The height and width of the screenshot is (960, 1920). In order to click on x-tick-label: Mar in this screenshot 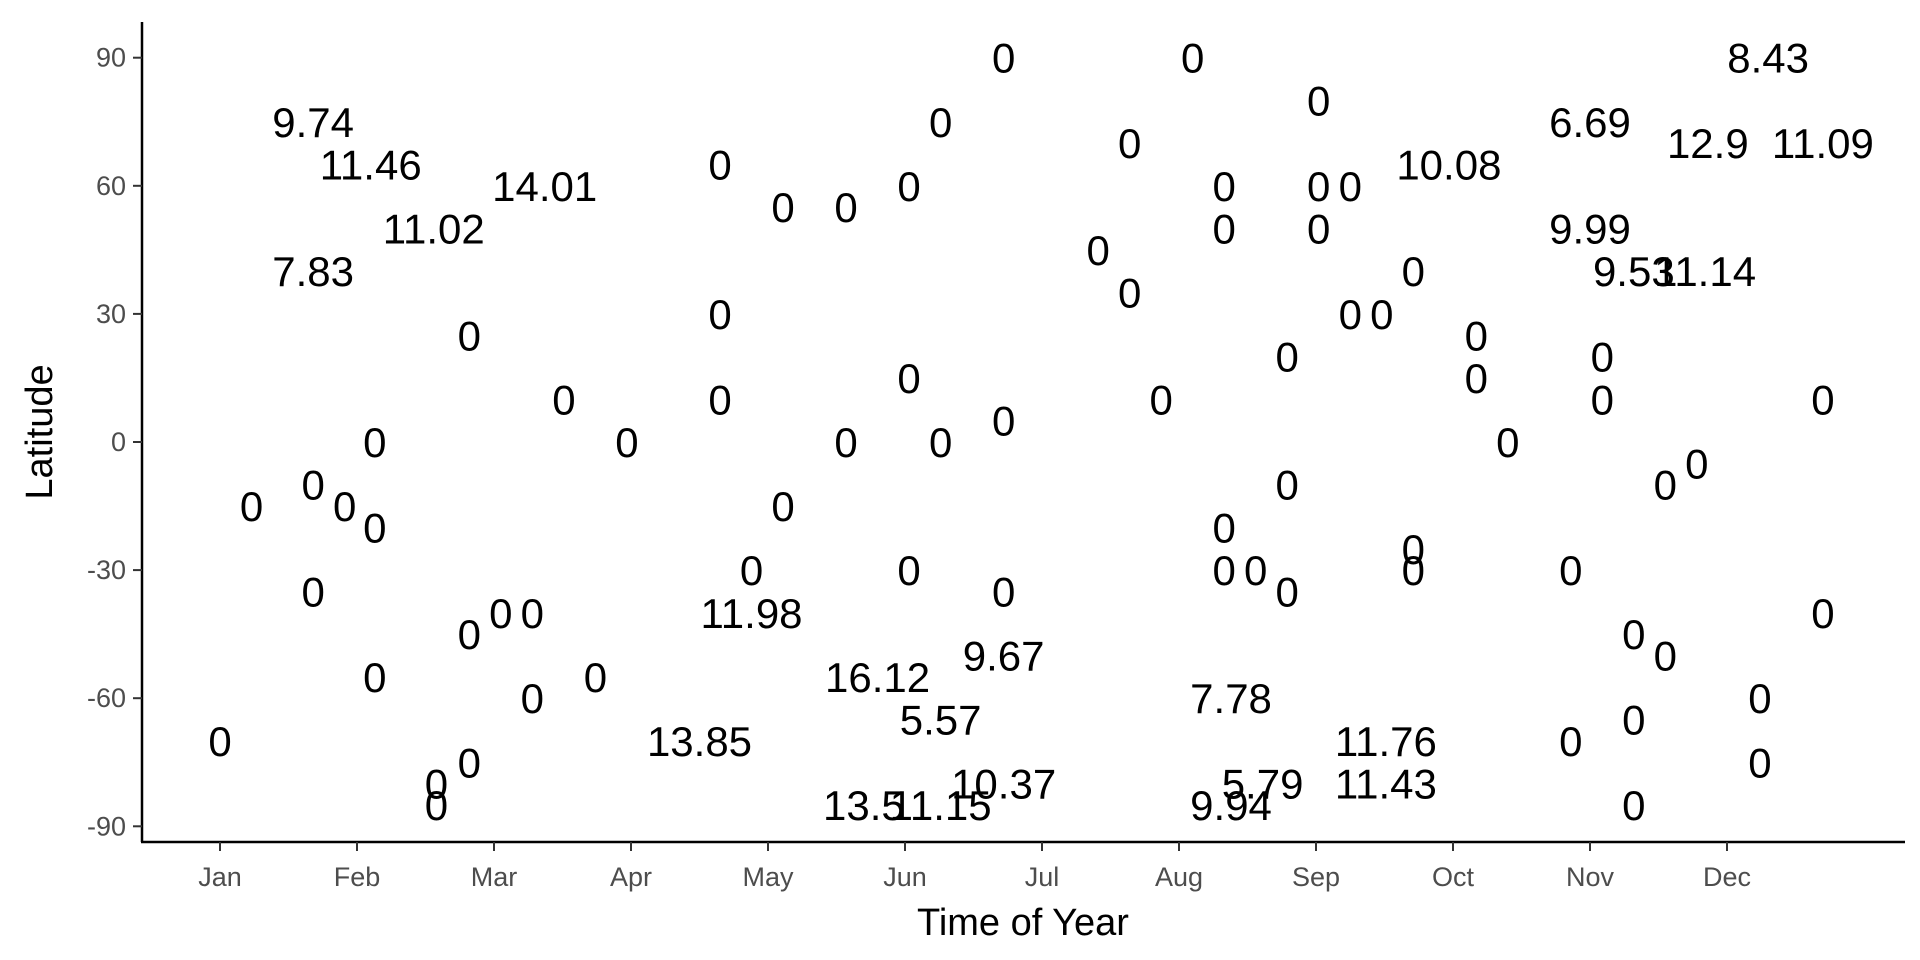, I will do `click(494, 877)`.